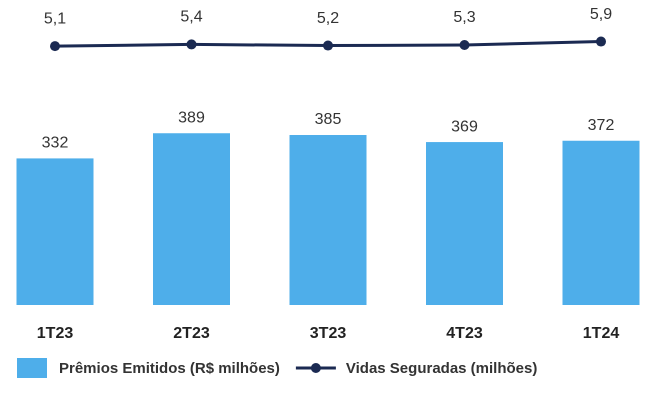 The image size is (646, 407). I want to click on legend-label: Prêmios Emitidos (R$ milhões), so click(169, 368).